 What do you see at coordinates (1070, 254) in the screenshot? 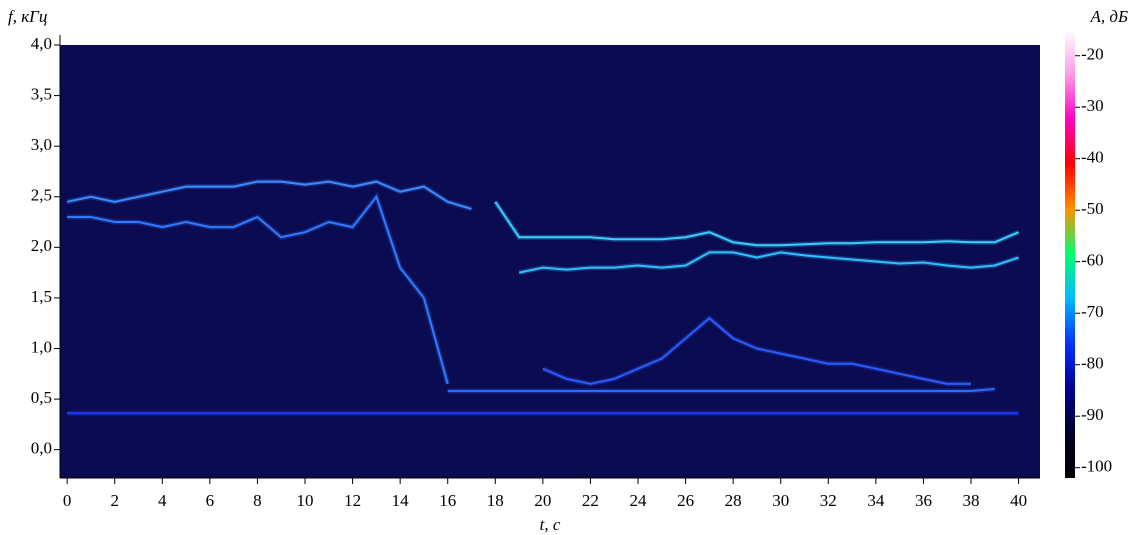
I see `colorbar` at bounding box center [1070, 254].